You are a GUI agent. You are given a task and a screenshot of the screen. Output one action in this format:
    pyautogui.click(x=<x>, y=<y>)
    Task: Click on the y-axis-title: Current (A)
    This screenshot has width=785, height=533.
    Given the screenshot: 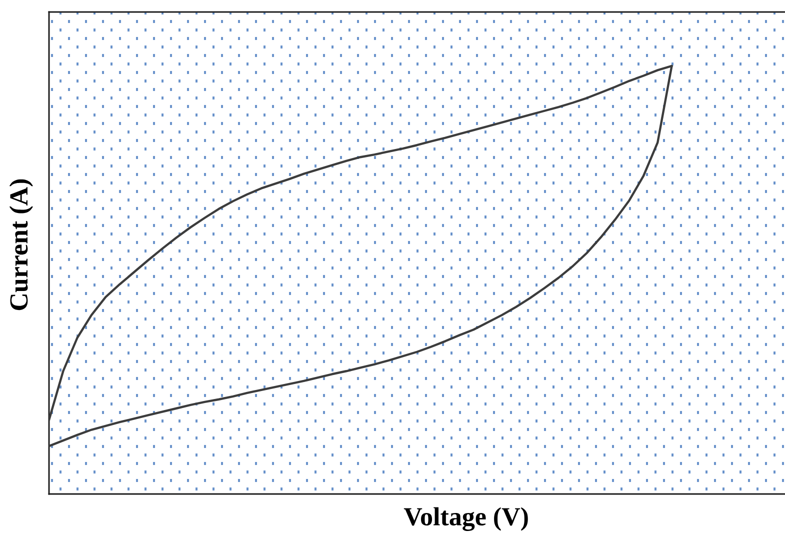 What is the action you would take?
    pyautogui.click(x=21, y=244)
    